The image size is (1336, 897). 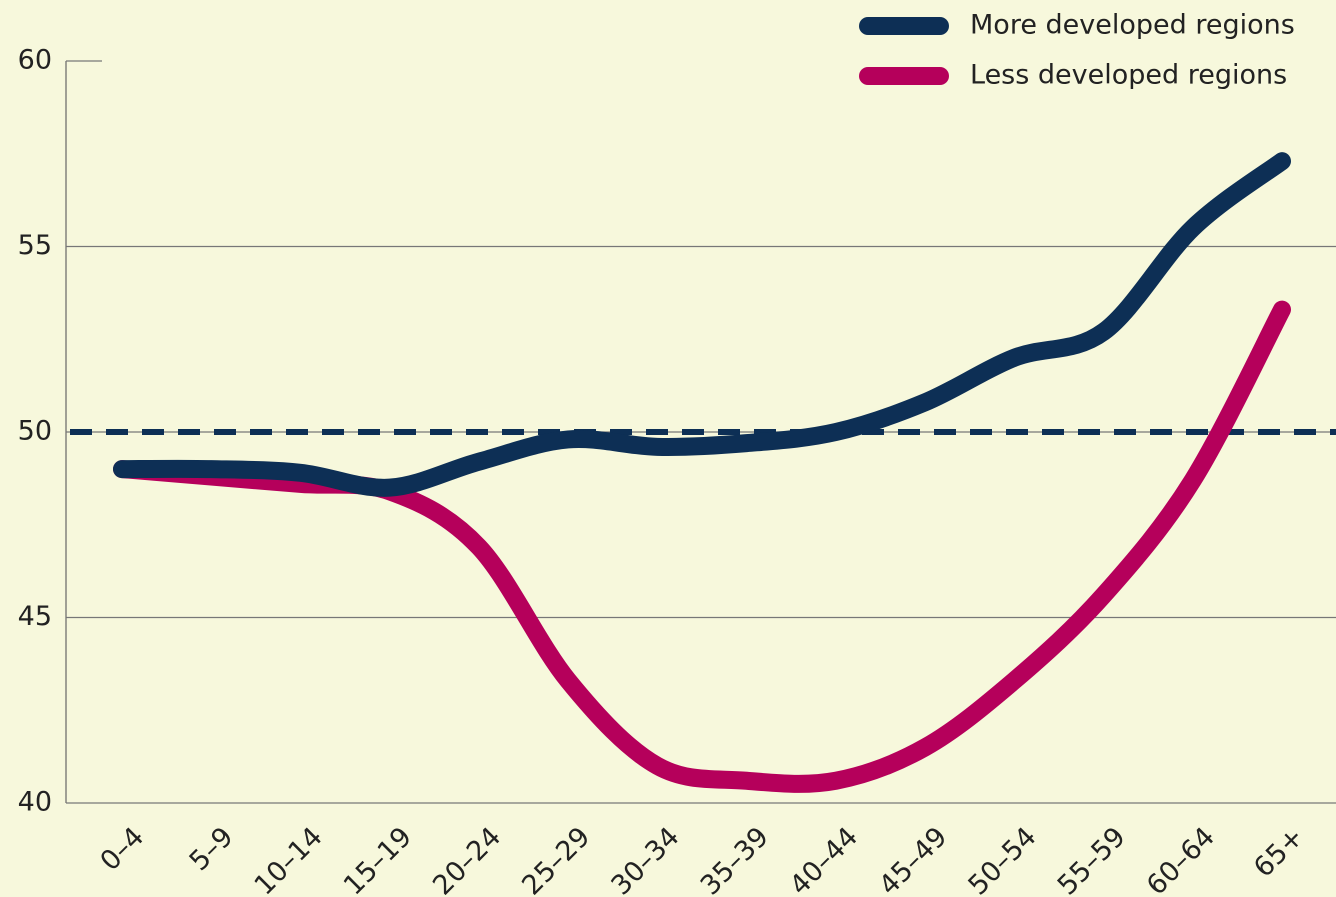 What do you see at coordinates (35, 616) in the screenshot?
I see `y-tick-label: 45` at bounding box center [35, 616].